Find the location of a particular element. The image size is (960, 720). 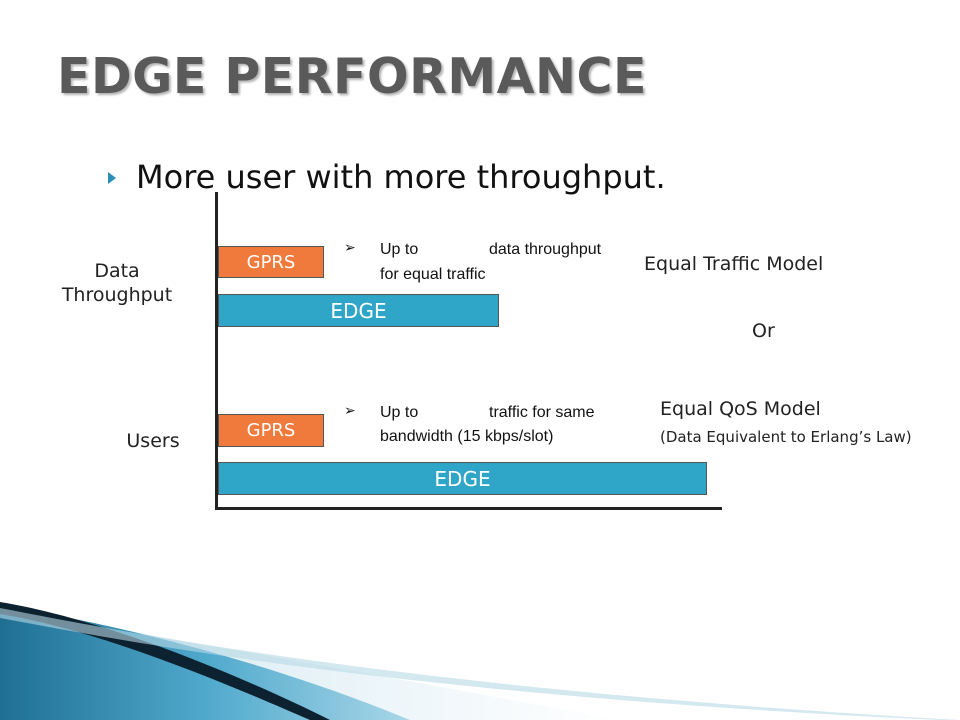

gprs-bar-top: GPRS is located at coordinates (271, 262).